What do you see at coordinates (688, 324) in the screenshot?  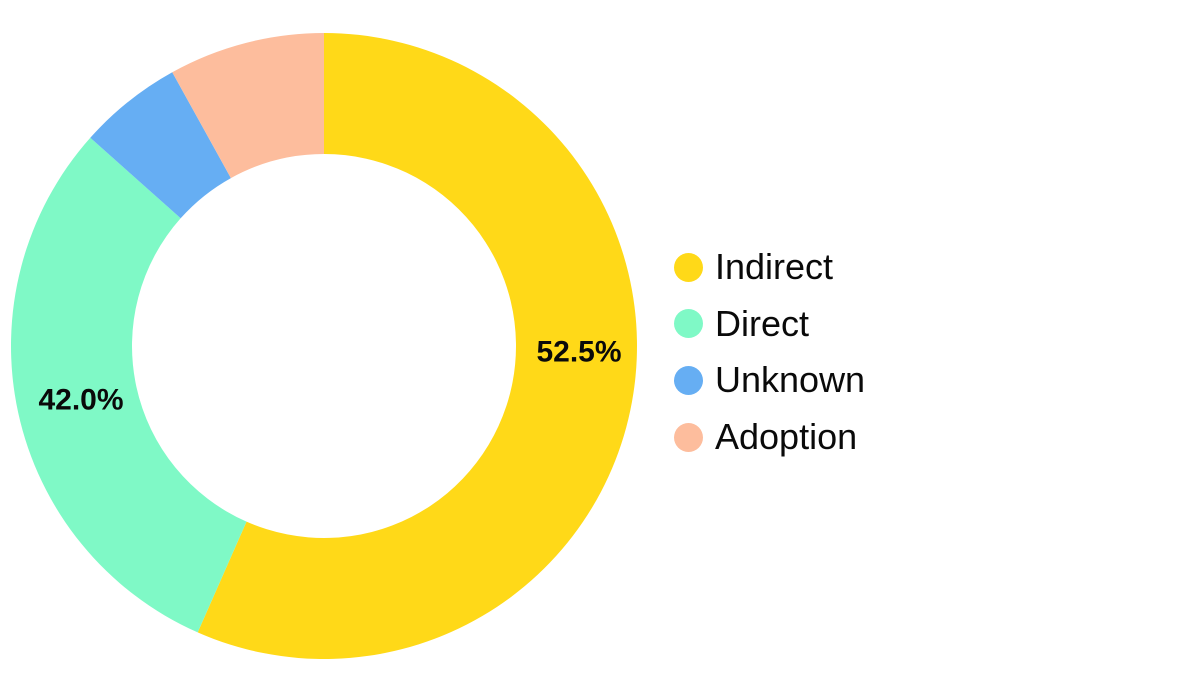 I see `legend-swatch-direct-icon` at bounding box center [688, 324].